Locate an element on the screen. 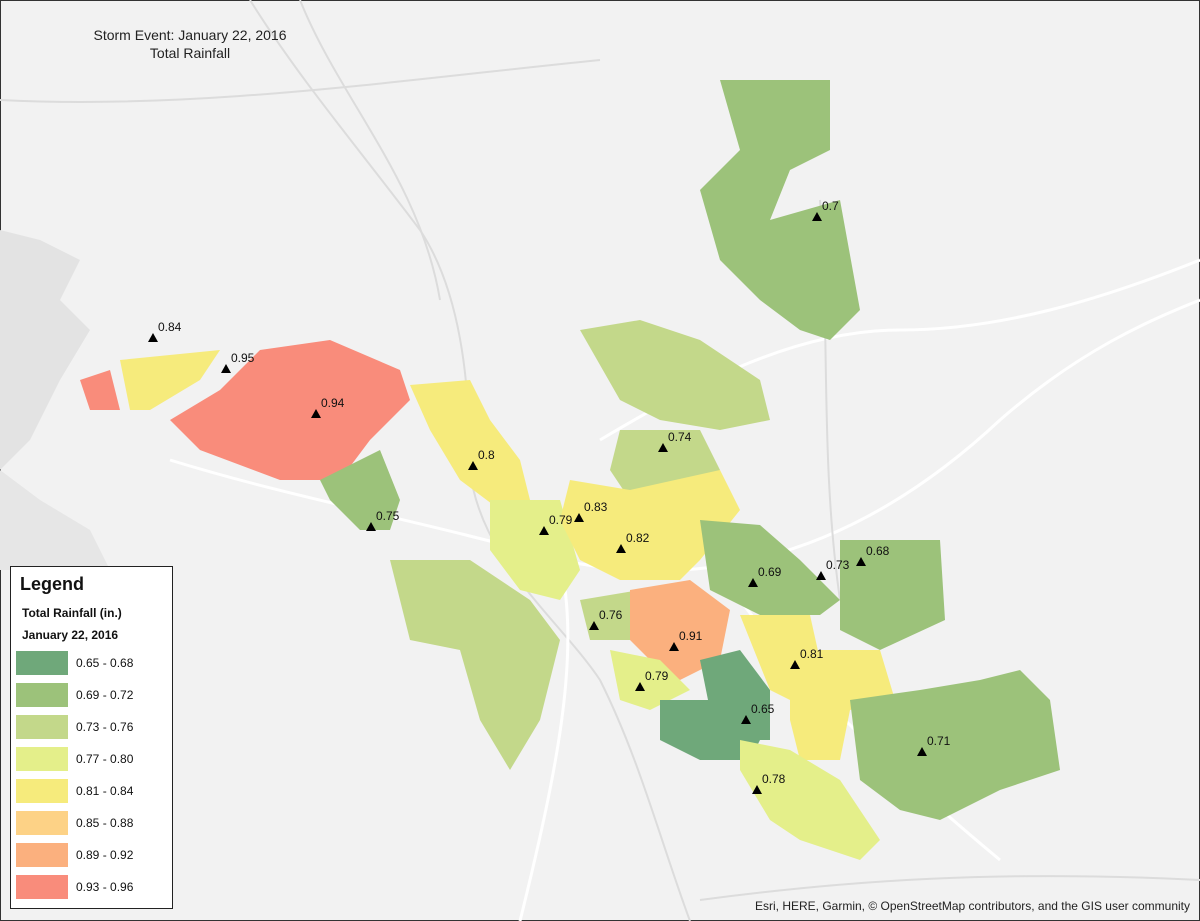 The image size is (1200, 921). legend-label: 0.81 - 0.84 is located at coordinates (105, 791).